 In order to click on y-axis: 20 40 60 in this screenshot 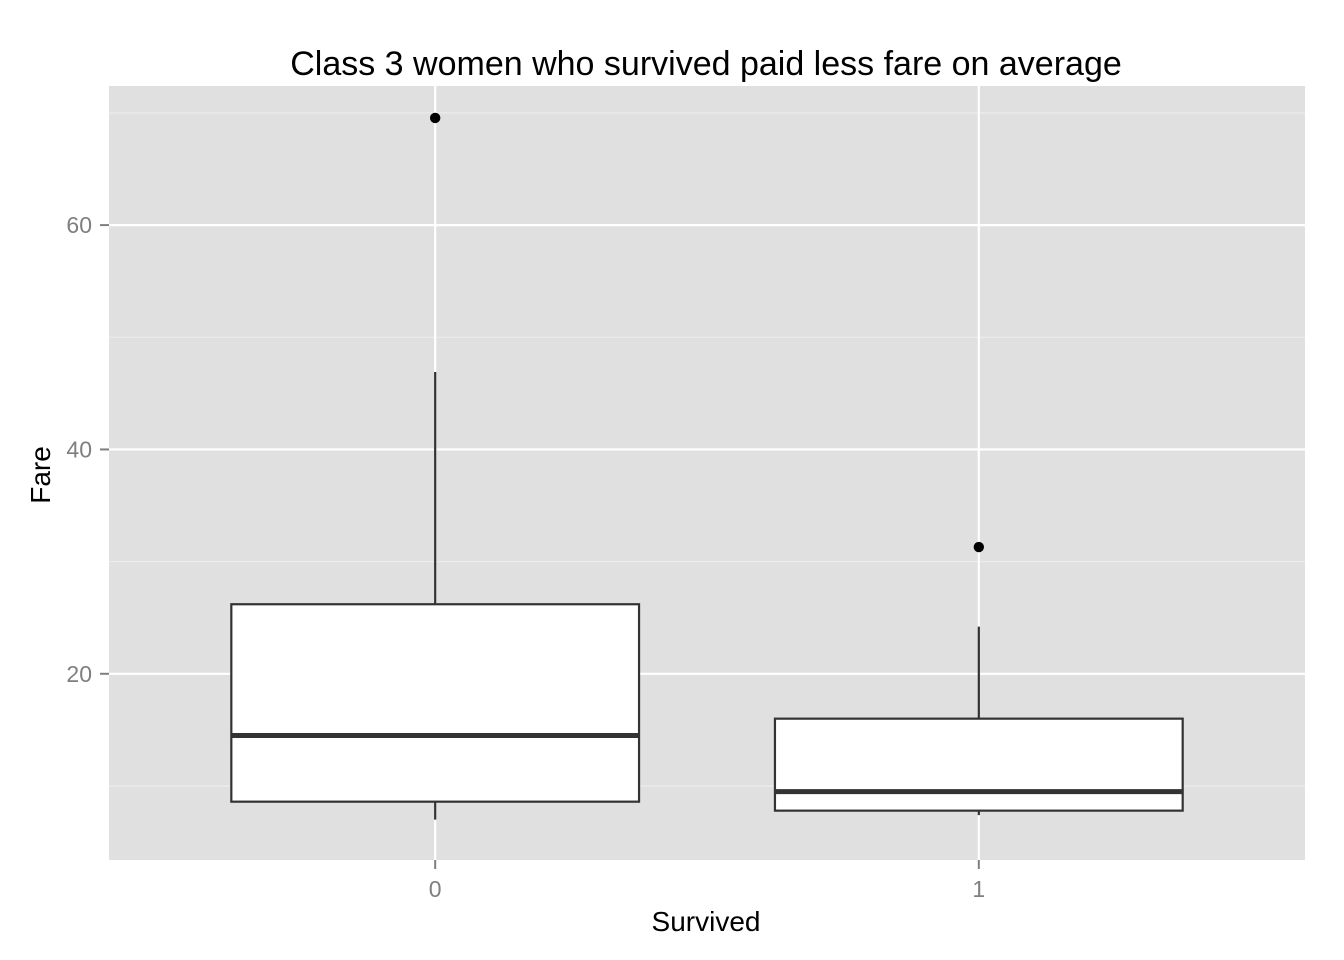, I will do `click(87, 449)`.